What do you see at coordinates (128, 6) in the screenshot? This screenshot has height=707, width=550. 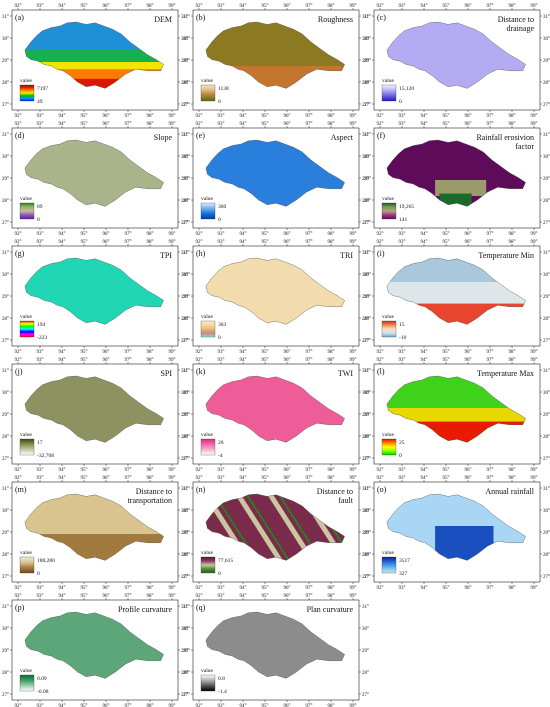 I see `x-tick-label-top: 97°` at bounding box center [128, 6].